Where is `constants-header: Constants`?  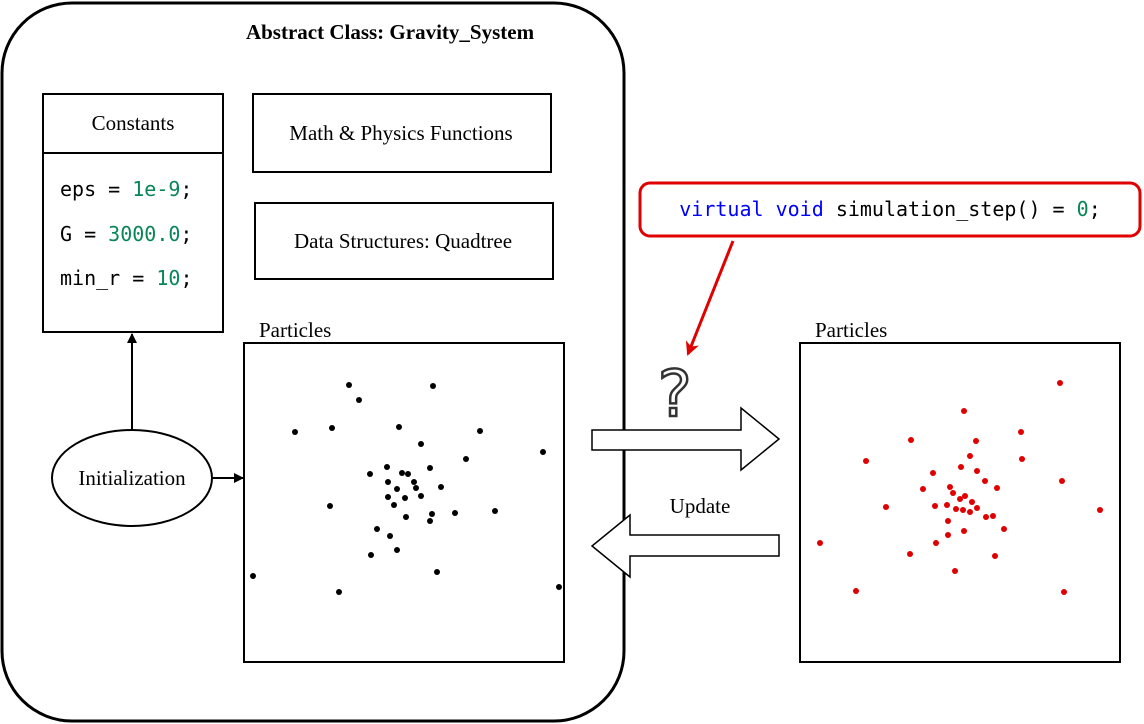
constants-header: Constants is located at coordinates (133, 123).